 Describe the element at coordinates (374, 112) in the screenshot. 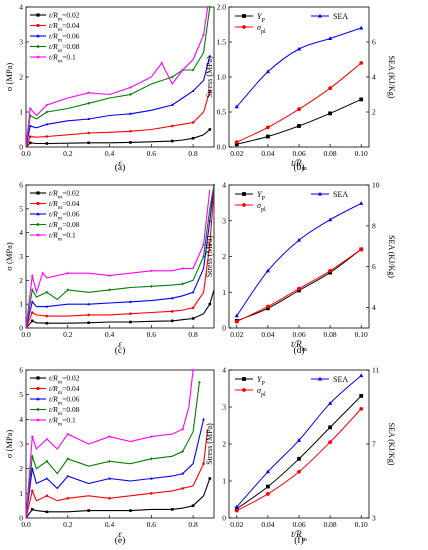

I see `y2-tick-label: 2` at that location.